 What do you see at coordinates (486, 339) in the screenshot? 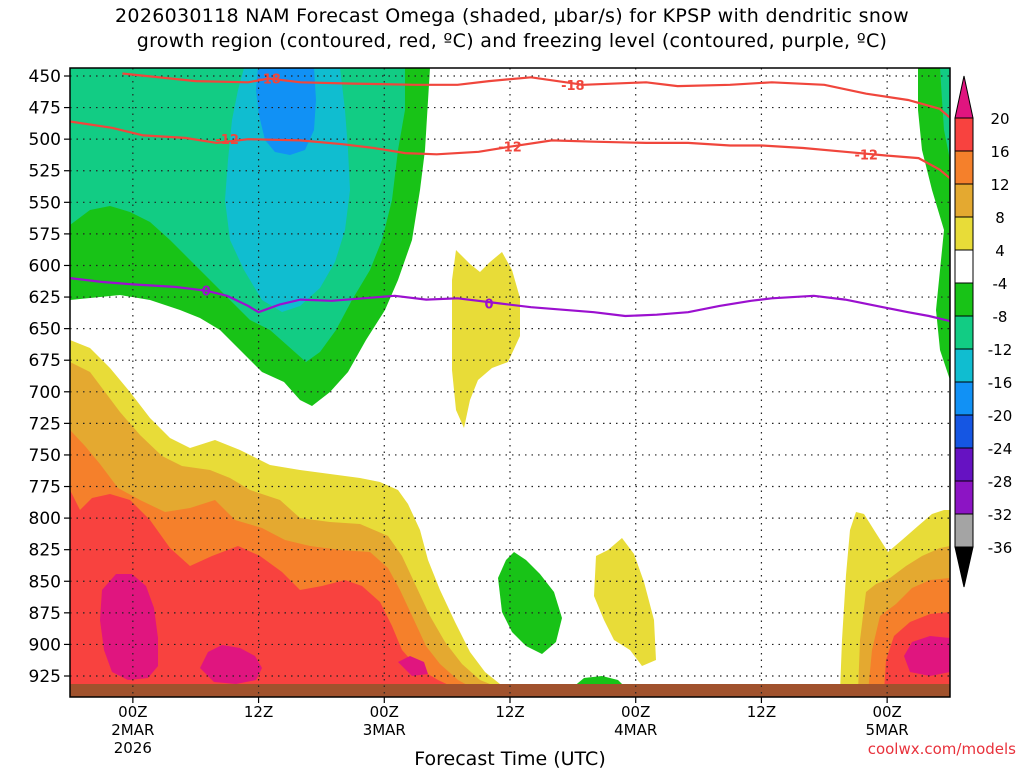
I see `omega-region-pos4-cell-4mar` at bounding box center [486, 339].